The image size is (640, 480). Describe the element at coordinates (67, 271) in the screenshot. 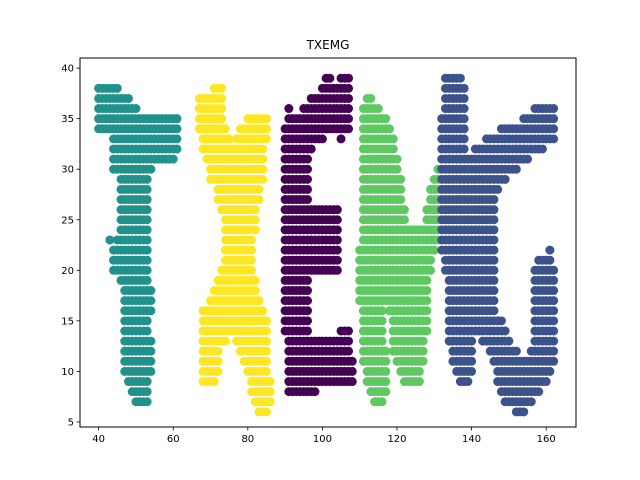

I see `y-tick-label: 20` at that location.